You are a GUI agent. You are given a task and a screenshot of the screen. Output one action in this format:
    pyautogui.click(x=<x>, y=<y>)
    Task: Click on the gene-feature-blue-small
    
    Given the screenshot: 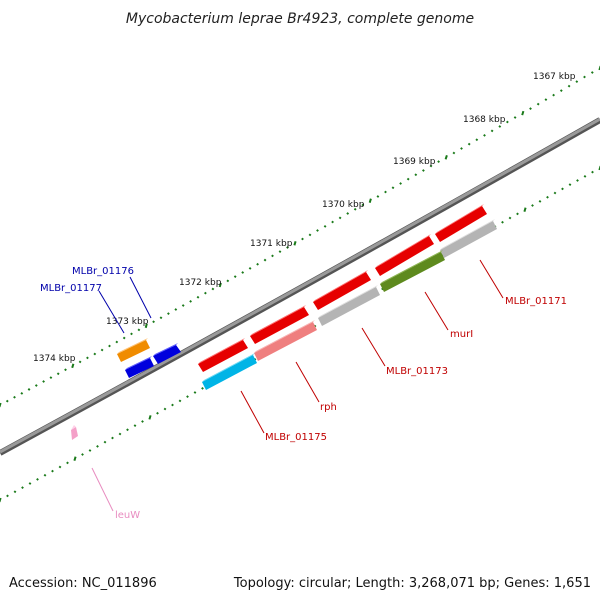 What is the action you would take?
    pyautogui.click(x=139, y=367)
    